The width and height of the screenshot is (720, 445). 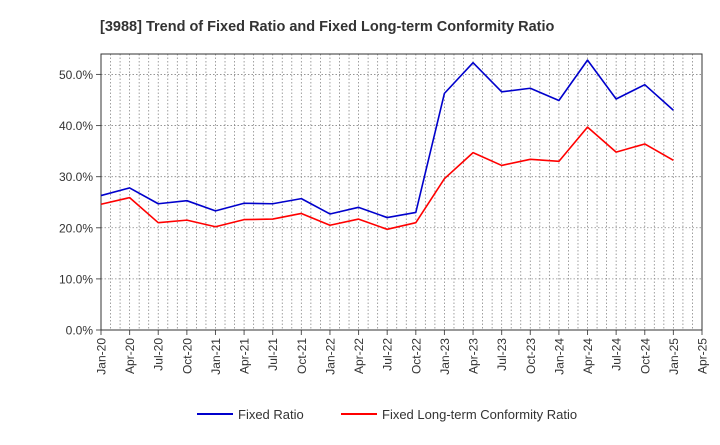 What do you see at coordinates (588, 356) in the screenshot?
I see `x-tick-label: Apr-24` at bounding box center [588, 356].